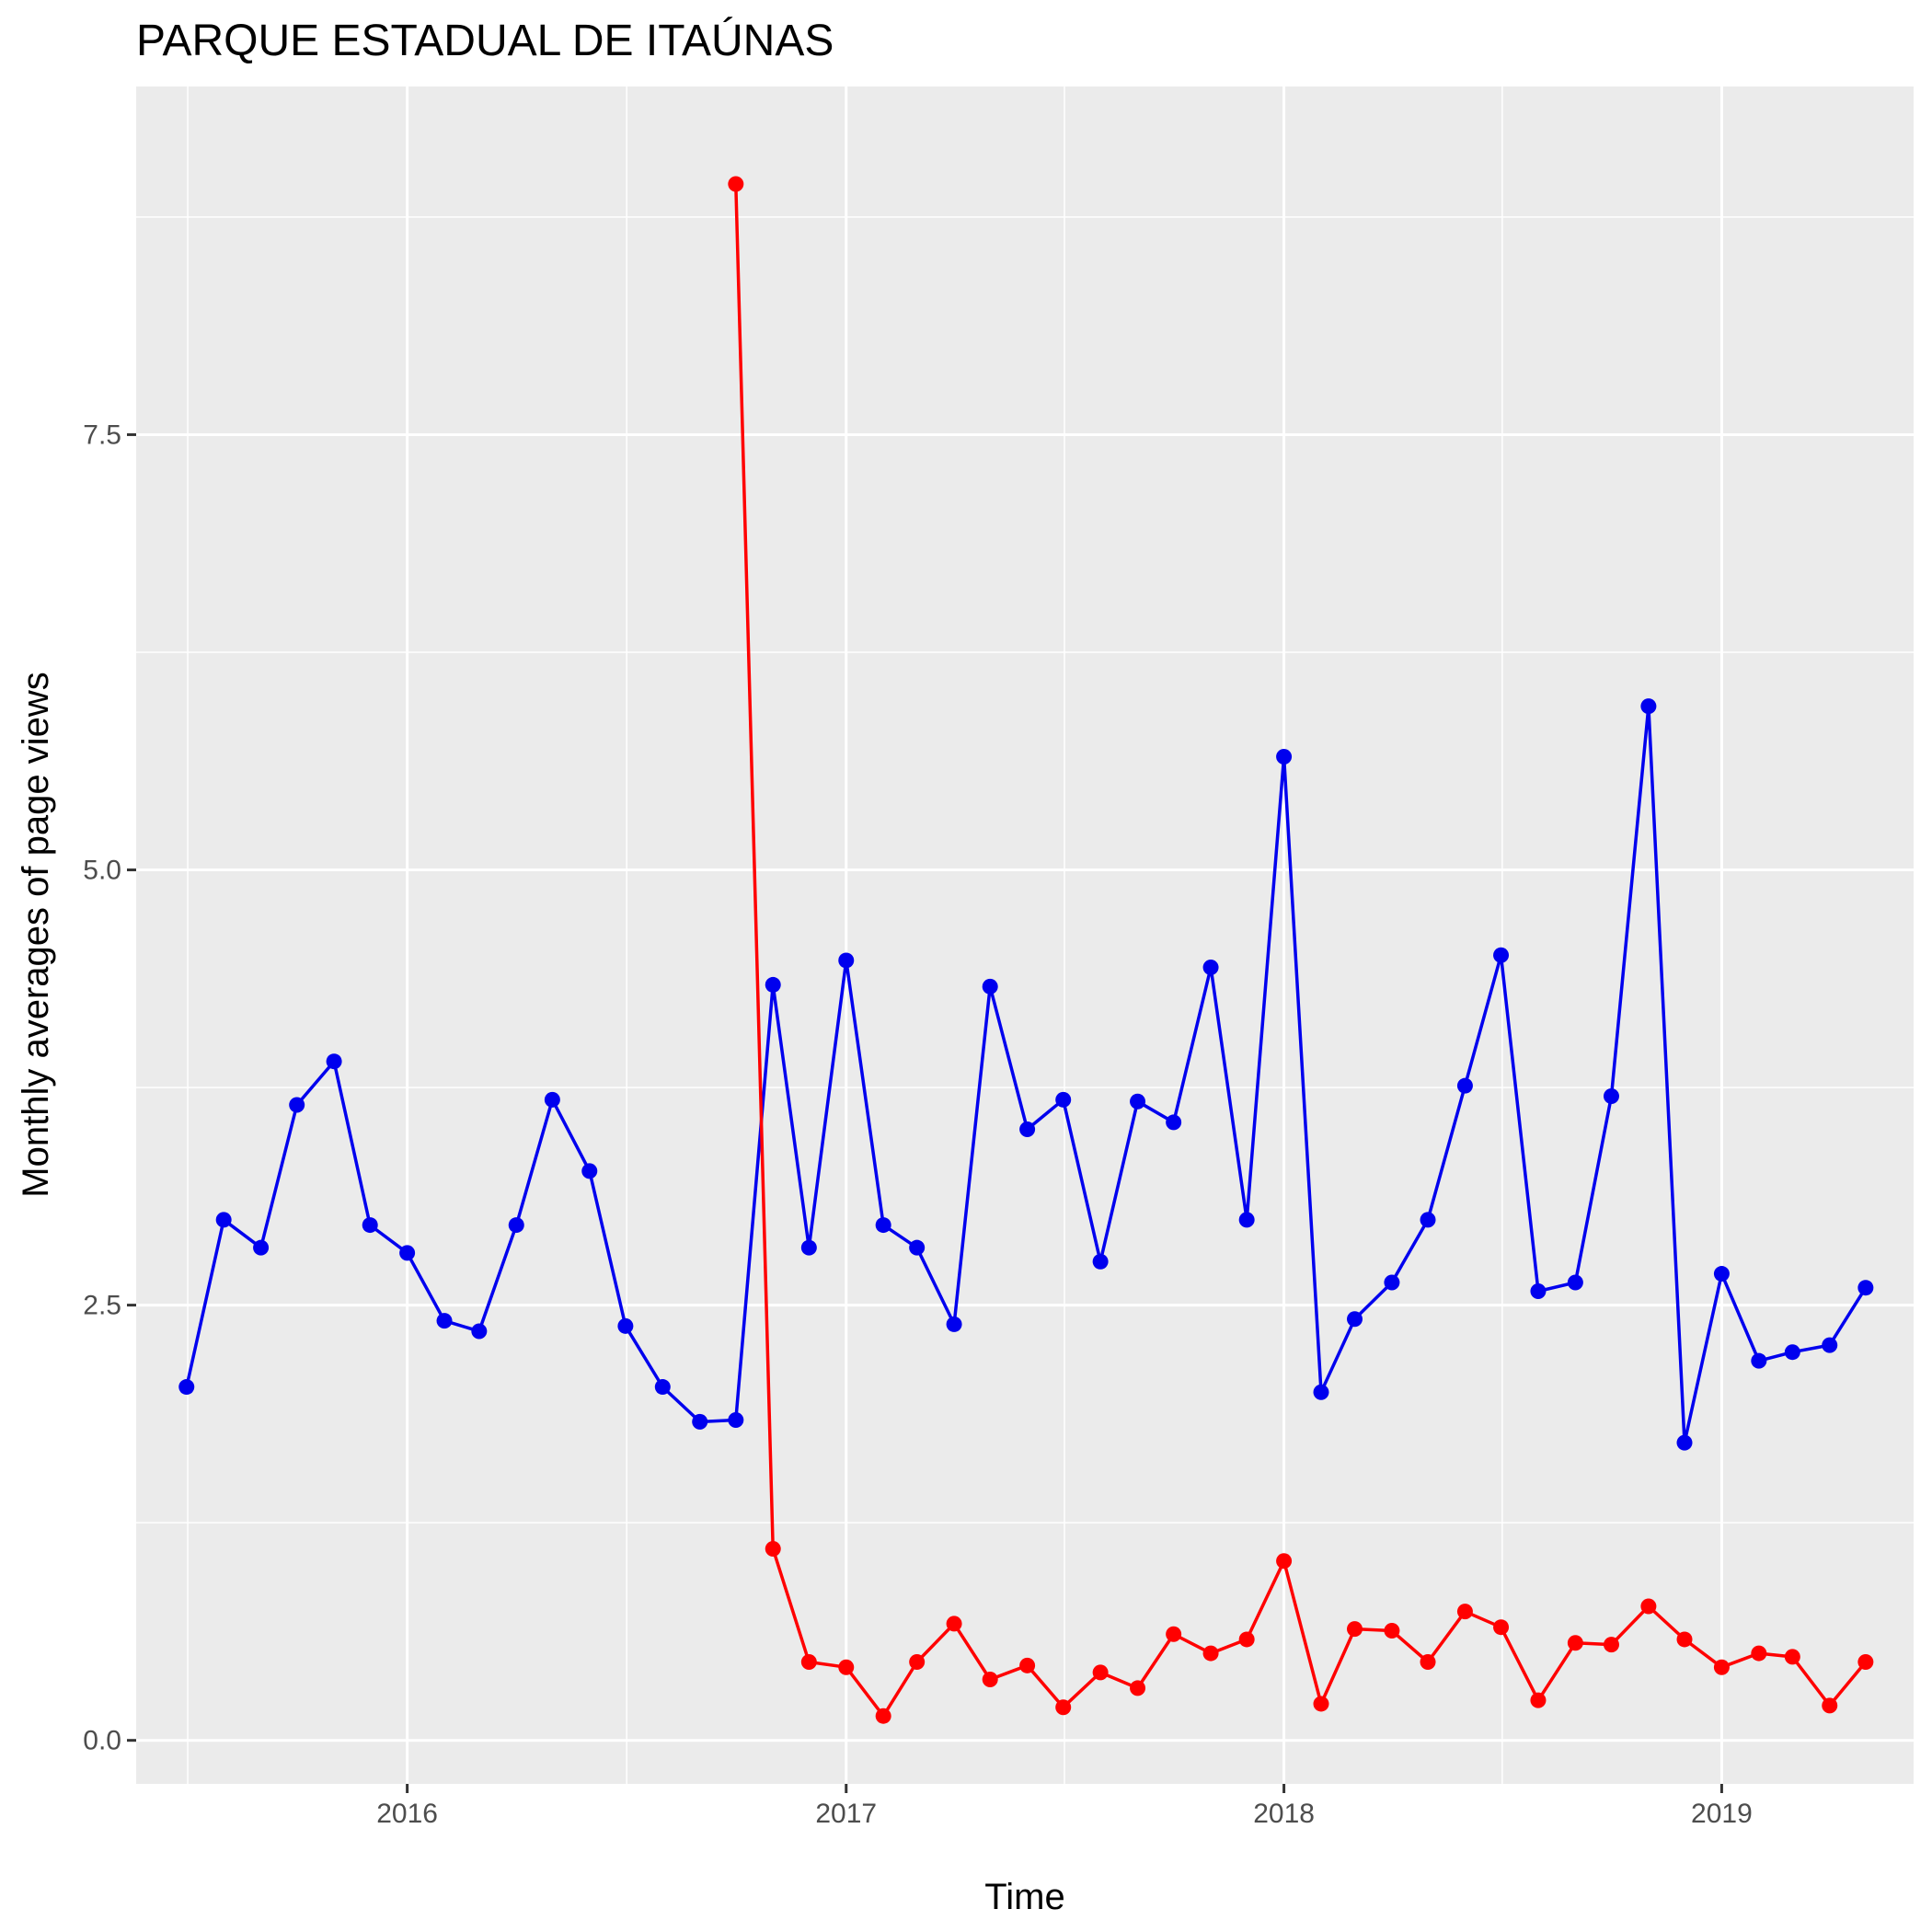 The width and height of the screenshot is (1932, 1932). What do you see at coordinates (846, 1814) in the screenshot?
I see `x-tick-label: 2017` at bounding box center [846, 1814].